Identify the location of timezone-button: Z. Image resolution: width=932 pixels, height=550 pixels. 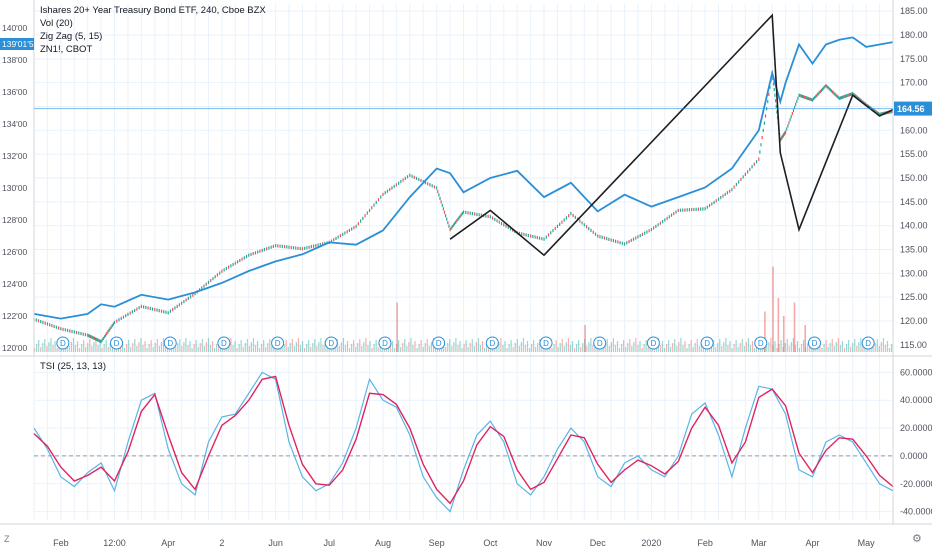
(7, 539).